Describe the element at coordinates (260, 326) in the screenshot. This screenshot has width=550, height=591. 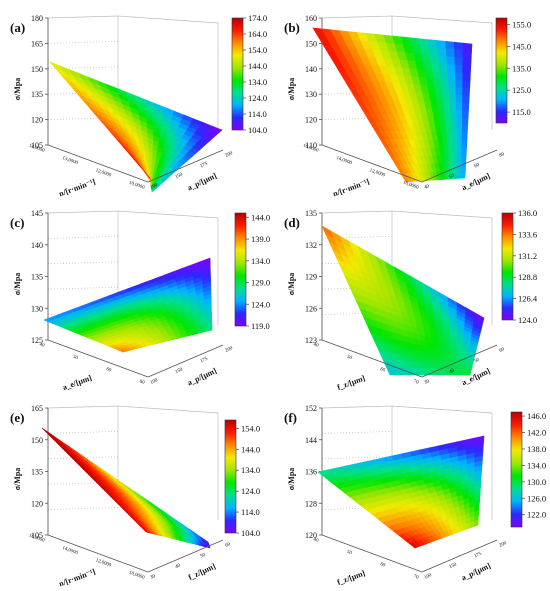
I see `colorbar-tick-label: 119.0` at that location.